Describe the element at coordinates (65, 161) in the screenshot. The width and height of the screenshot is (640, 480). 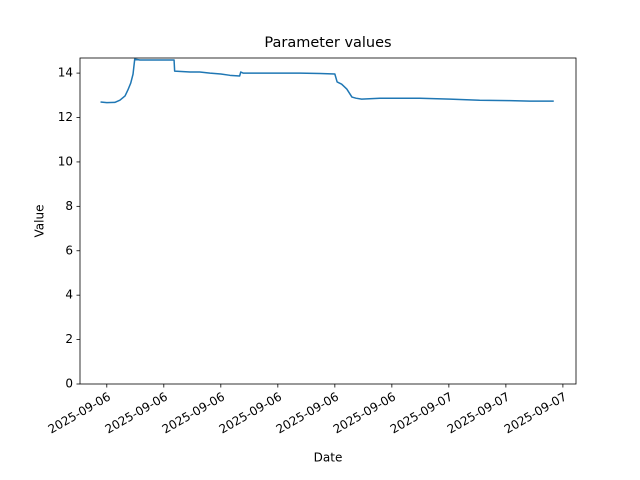
I see `y-tick-label: 10` at that location.